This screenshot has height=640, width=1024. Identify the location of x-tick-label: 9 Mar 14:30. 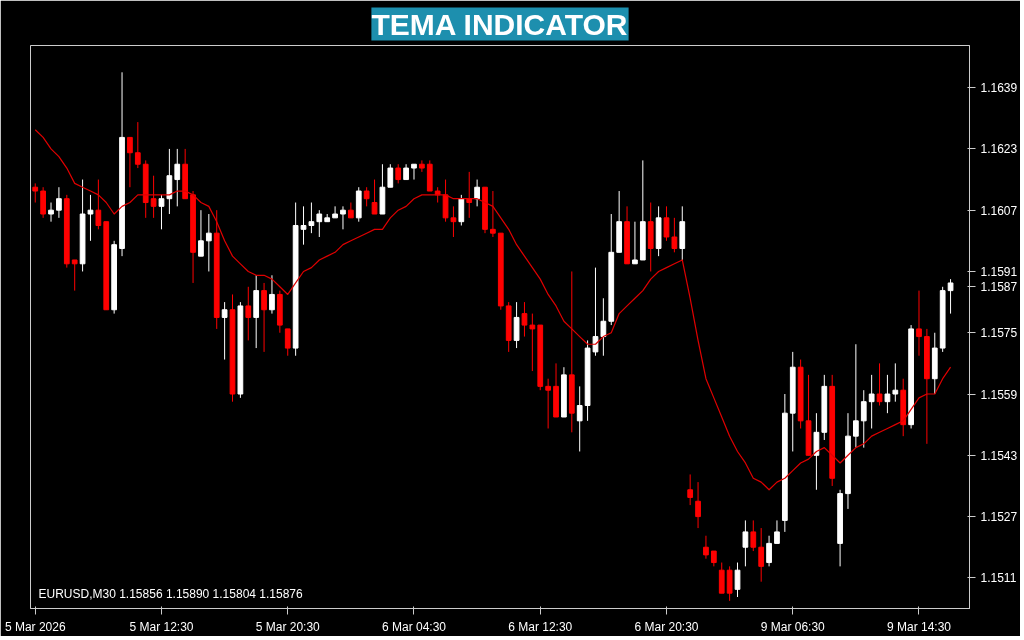
(919, 626).